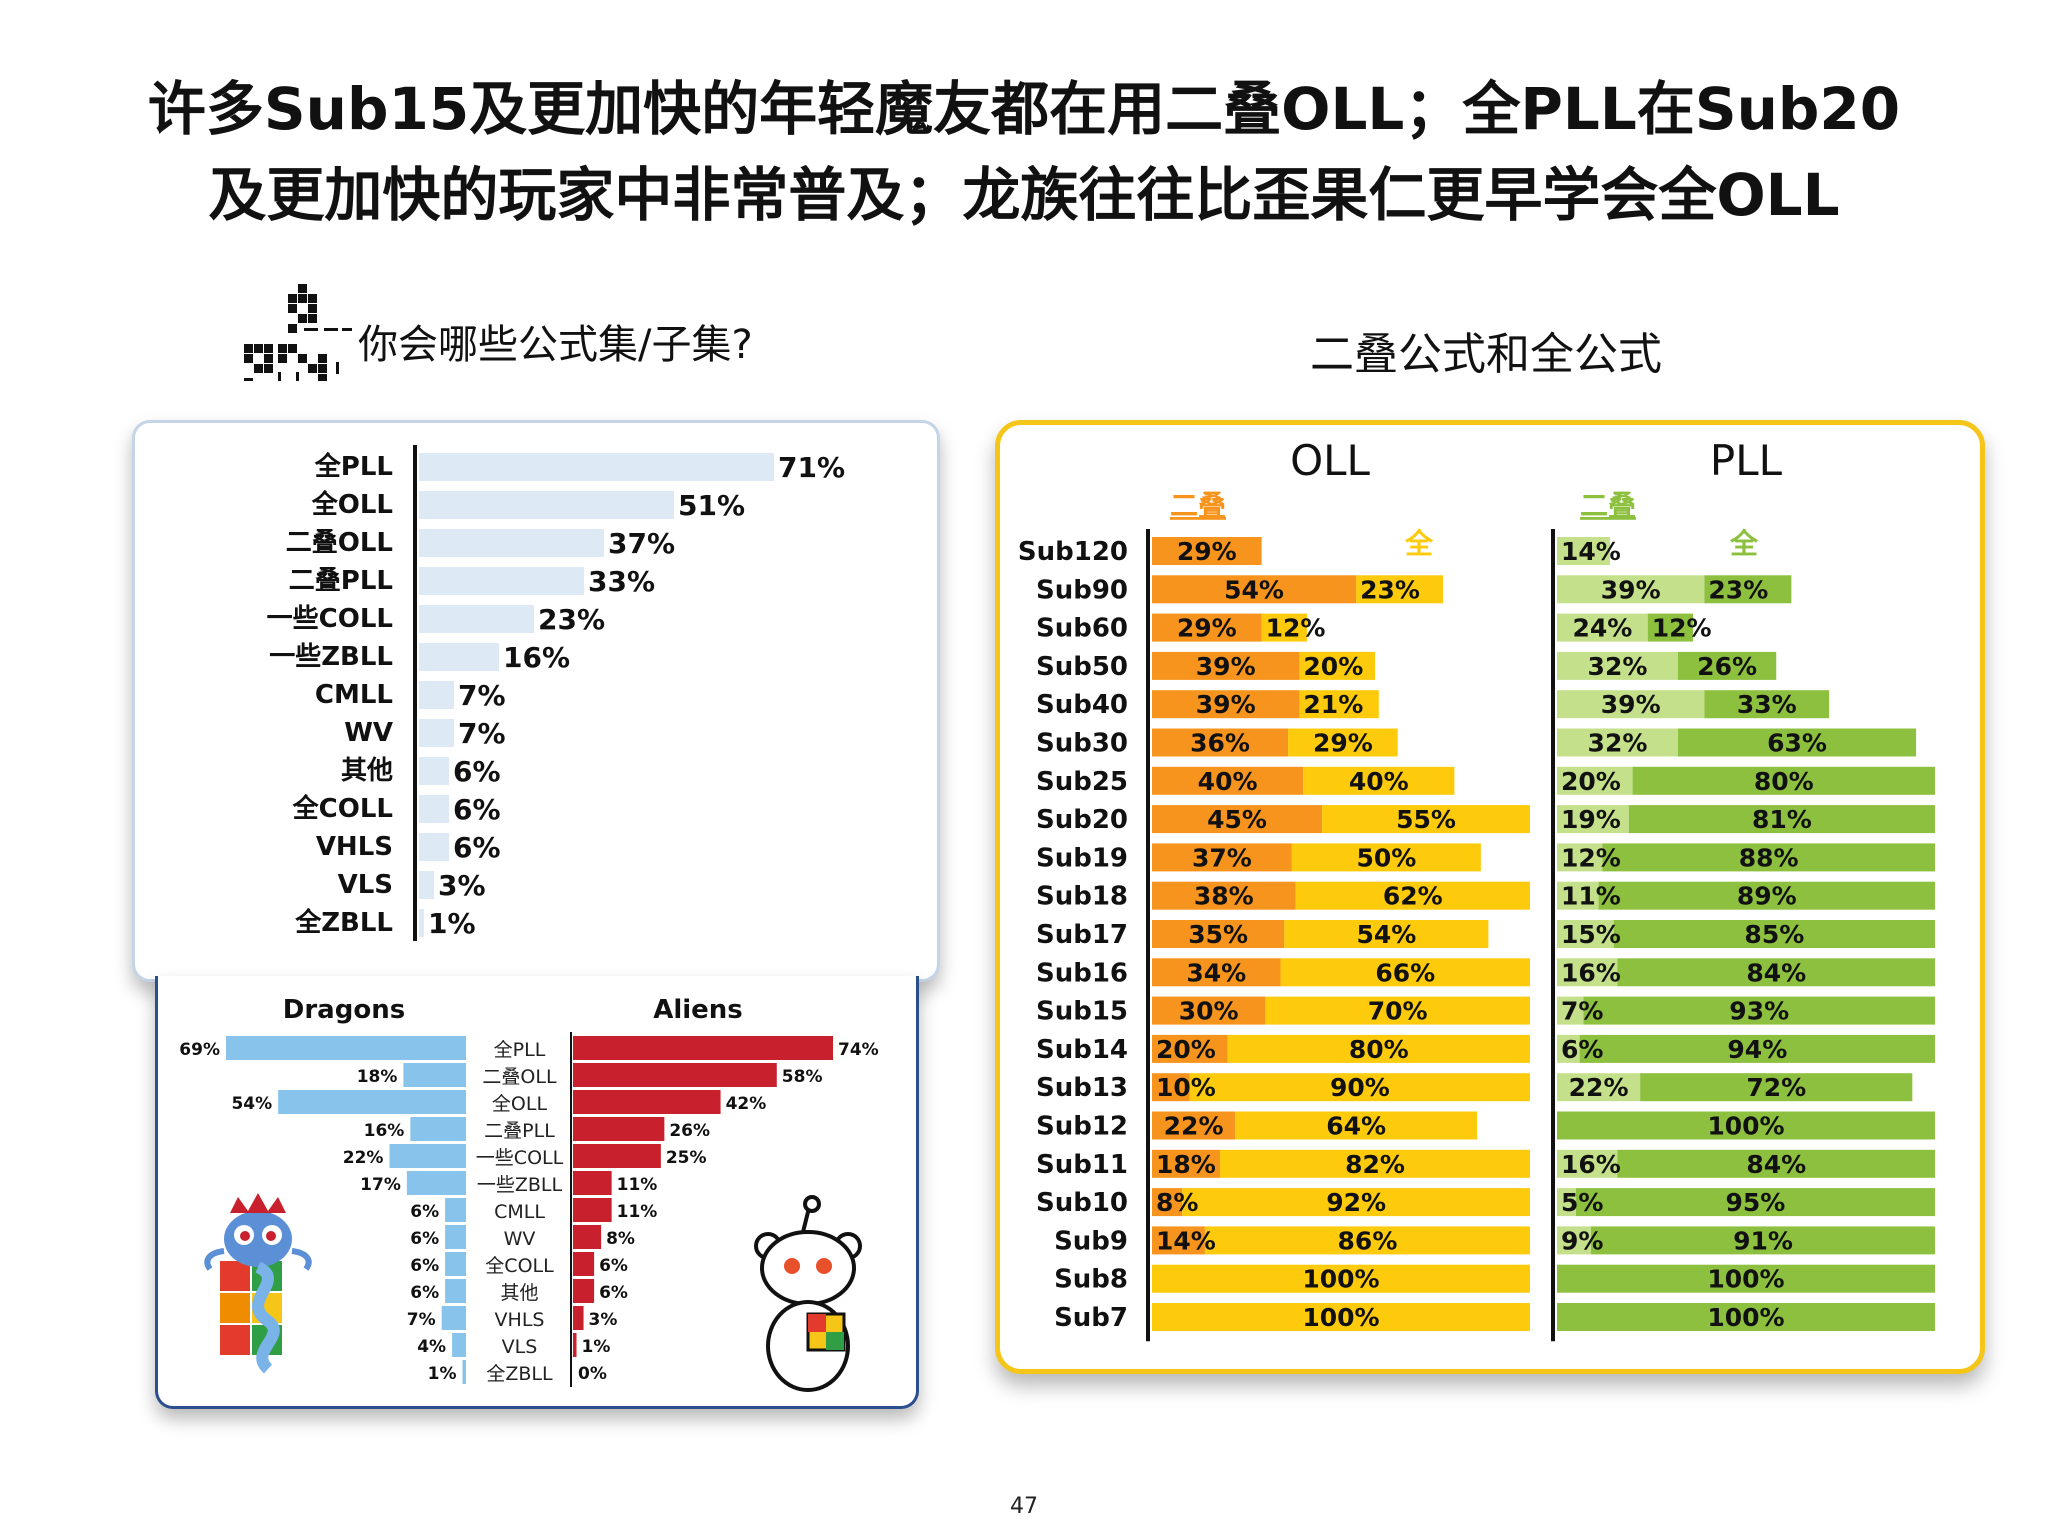 This screenshot has height=1536, width=2048. What do you see at coordinates (1082, 973) in the screenshot?
I see `row-label: Sub16` at bounding box center [1082, 973].